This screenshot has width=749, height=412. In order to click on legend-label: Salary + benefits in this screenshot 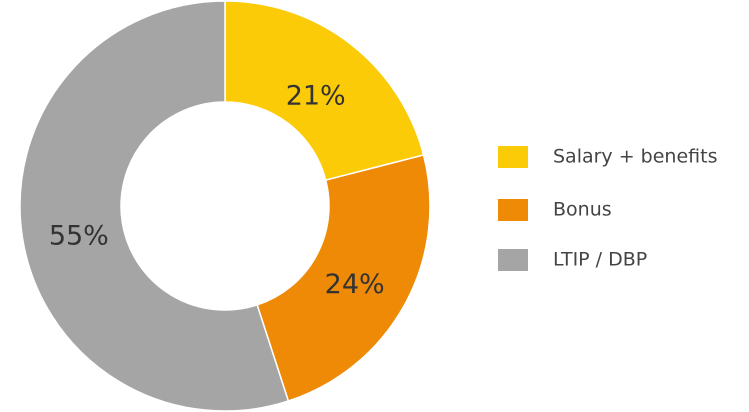, I will do `click(635, 157)`.